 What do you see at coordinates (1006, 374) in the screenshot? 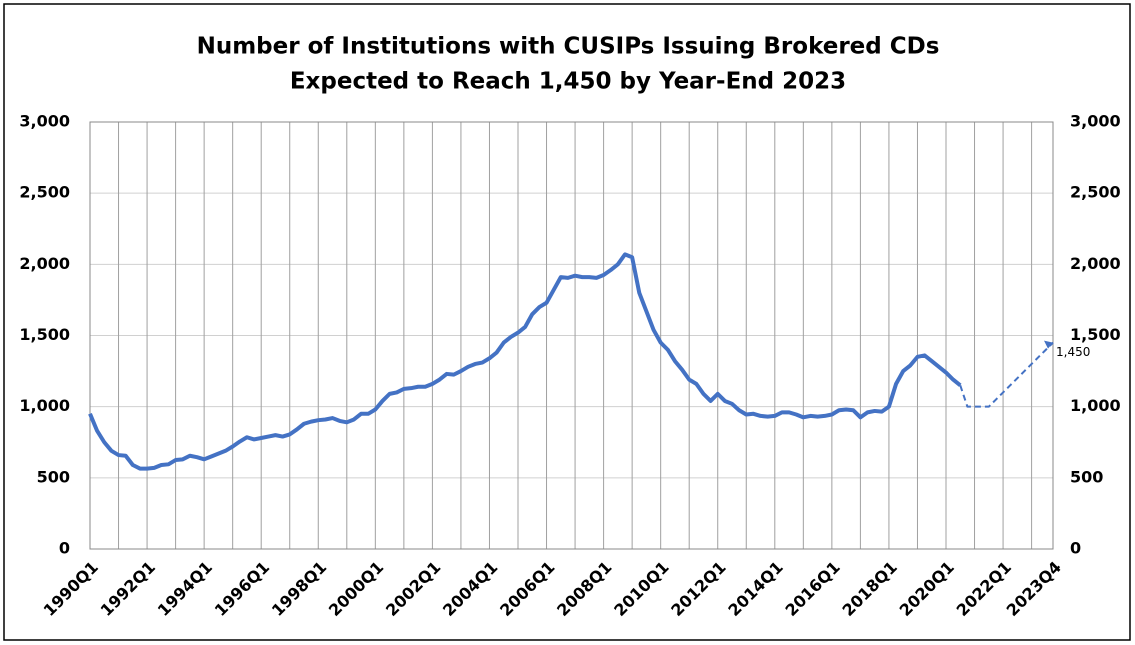
I see `data-line` at bounding box center [1006, 374].